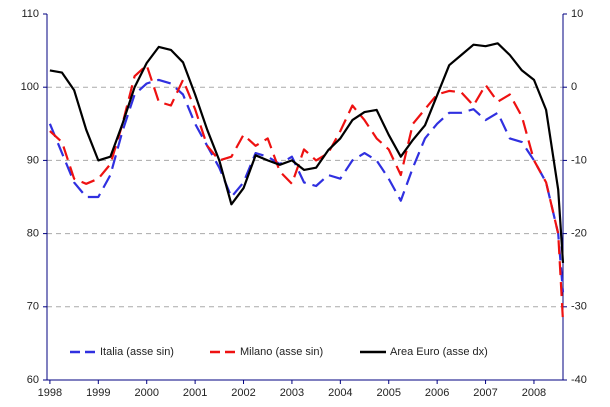 This screenshot has width=610, height=407. What do you see at coordinates (137, 352) in the screenshot?
I see `legend-label: Italia (asse sin)` at bounding box center [137, 352].